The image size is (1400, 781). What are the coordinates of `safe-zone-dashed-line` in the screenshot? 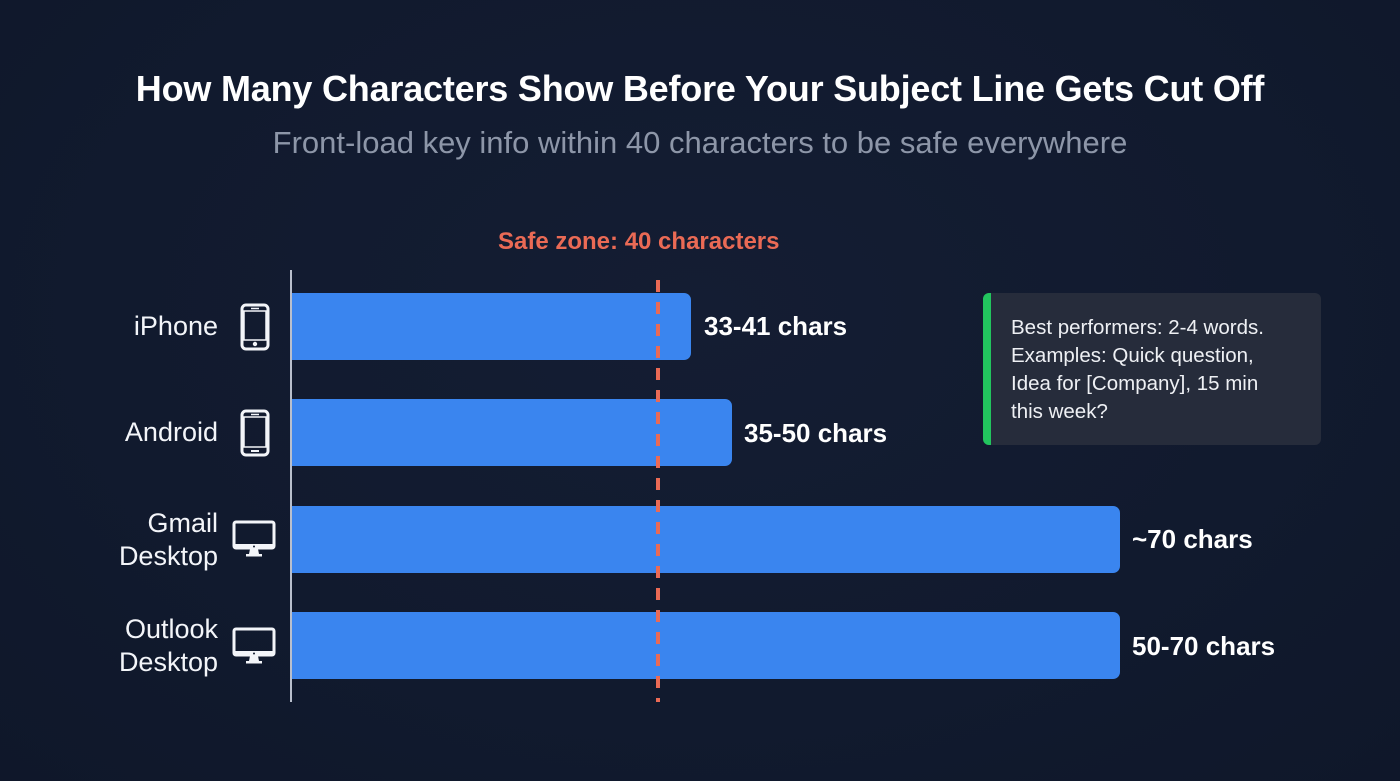 It's located at (658, 491).